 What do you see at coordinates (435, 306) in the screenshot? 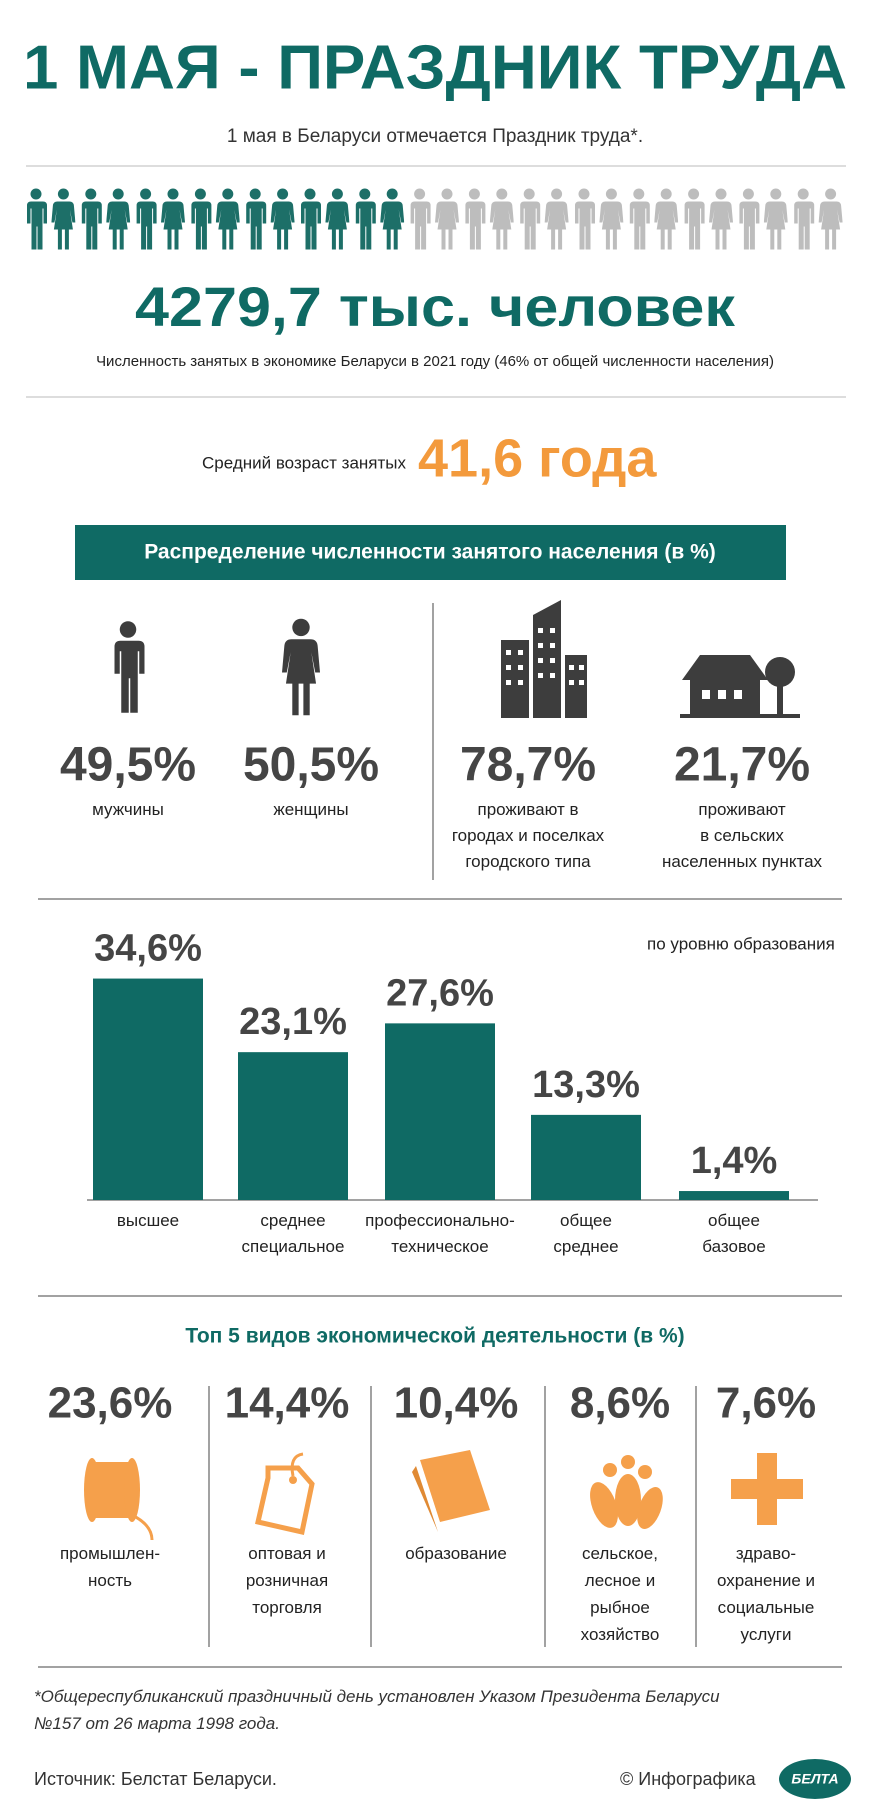
I see `employed-figure: 4279,7 тыс. человек` at bounding box center [435, 306].